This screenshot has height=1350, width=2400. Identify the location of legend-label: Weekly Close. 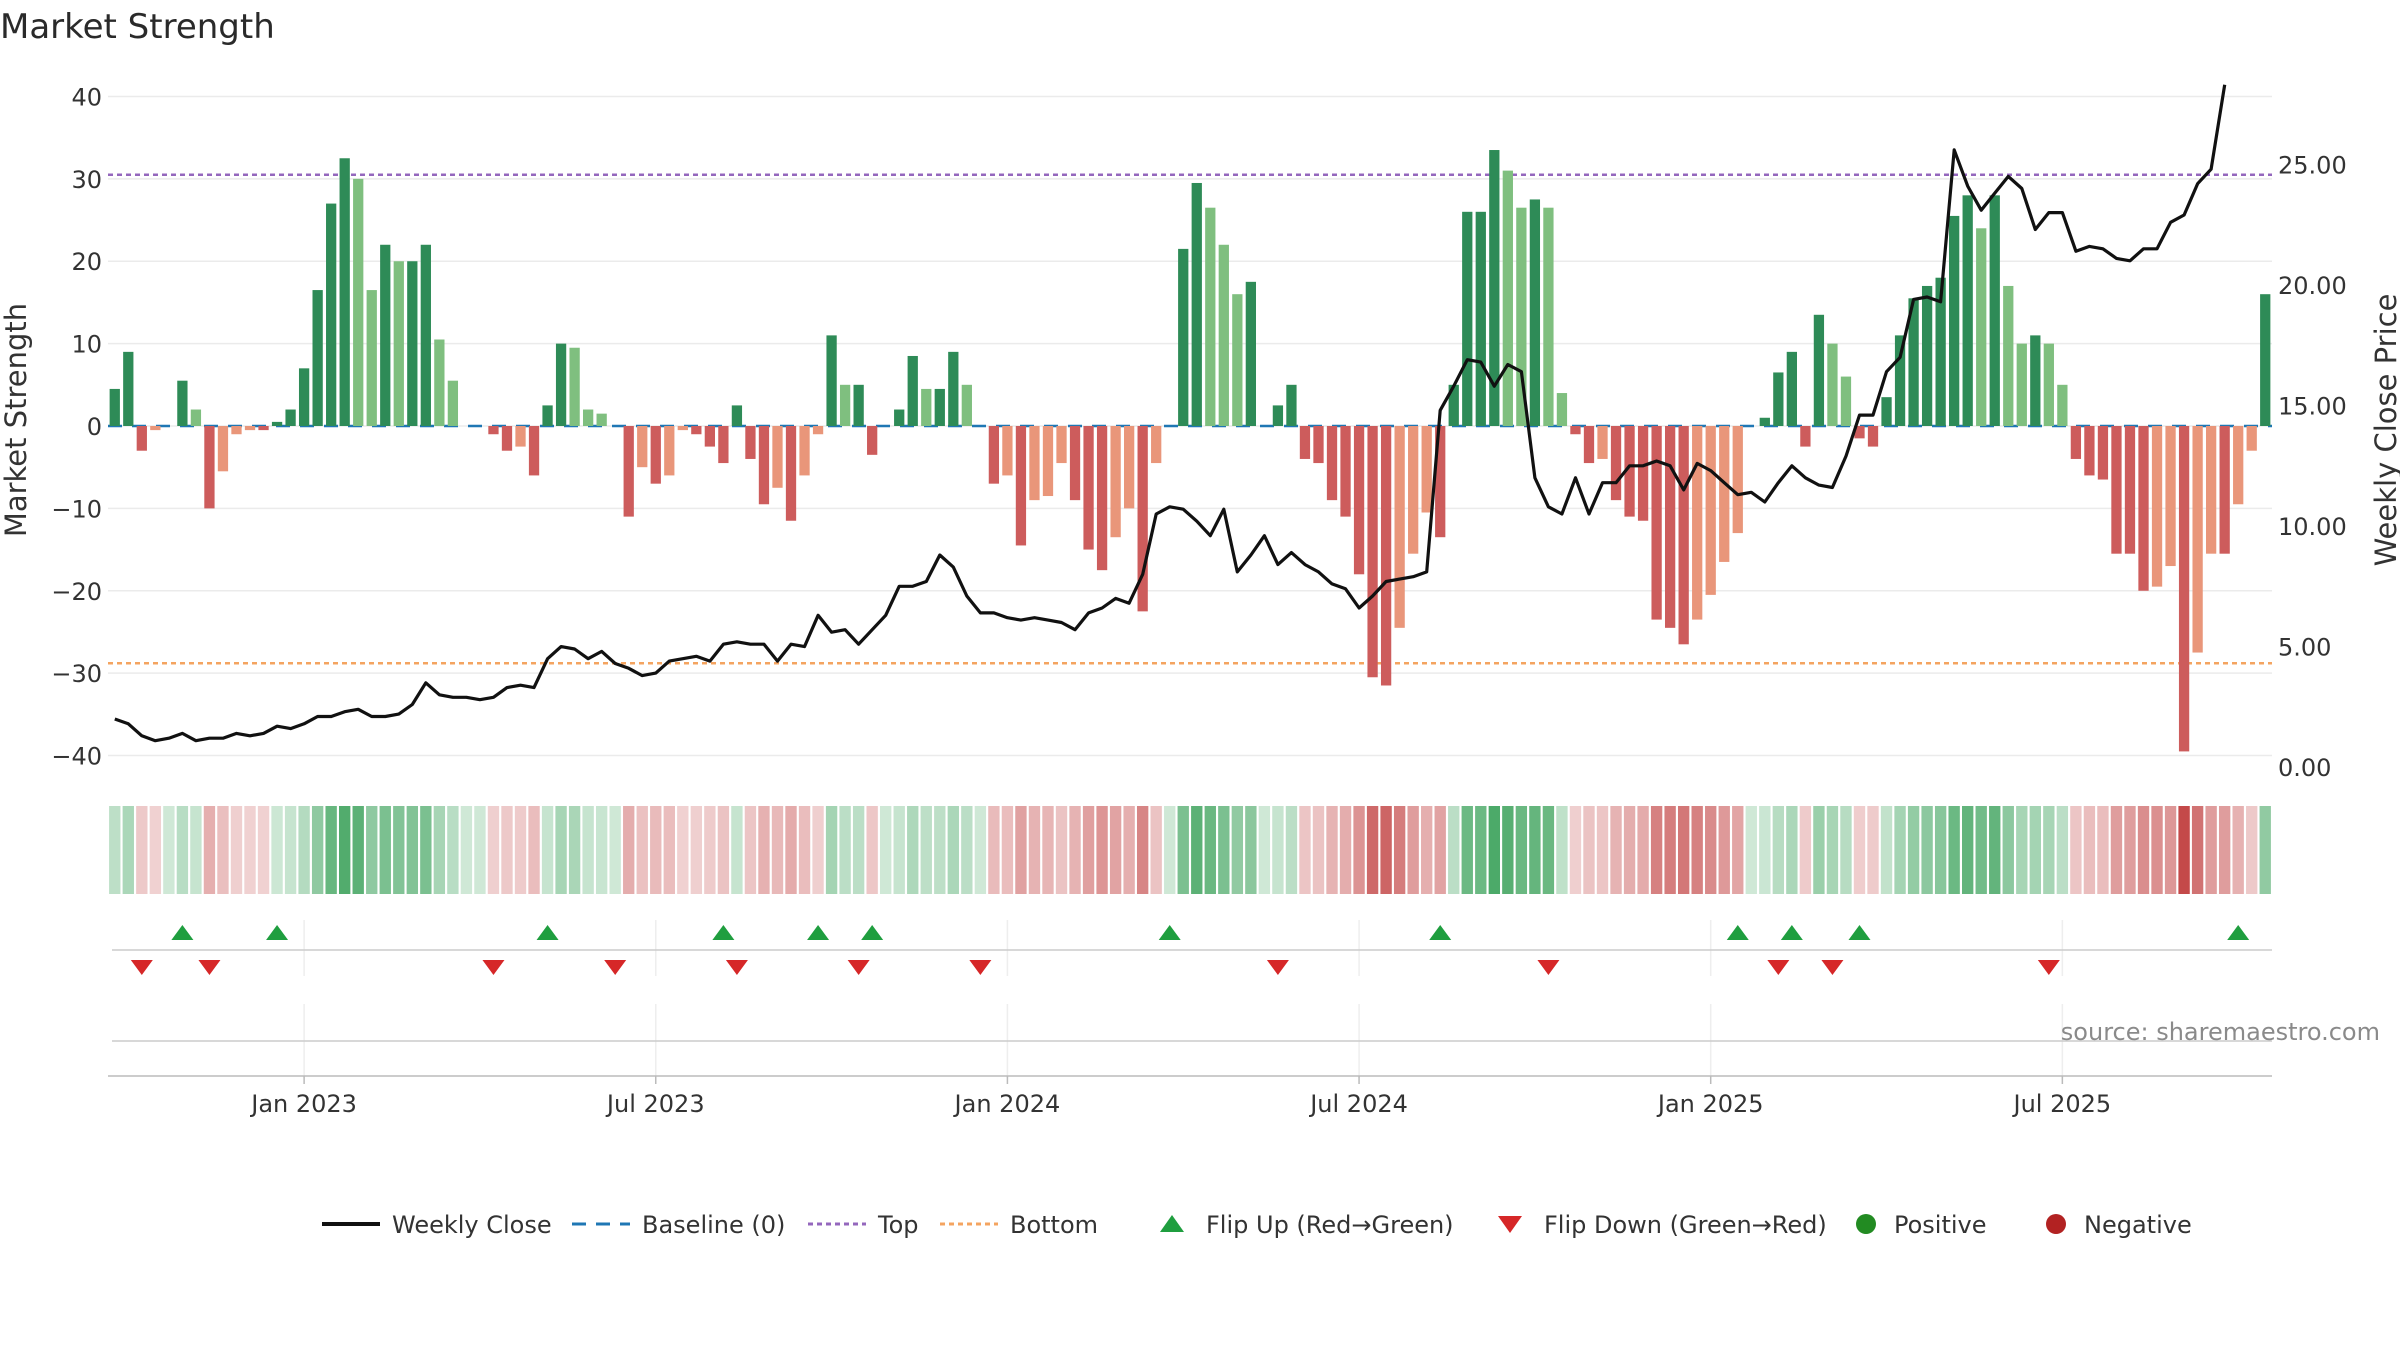
(472, 1225).